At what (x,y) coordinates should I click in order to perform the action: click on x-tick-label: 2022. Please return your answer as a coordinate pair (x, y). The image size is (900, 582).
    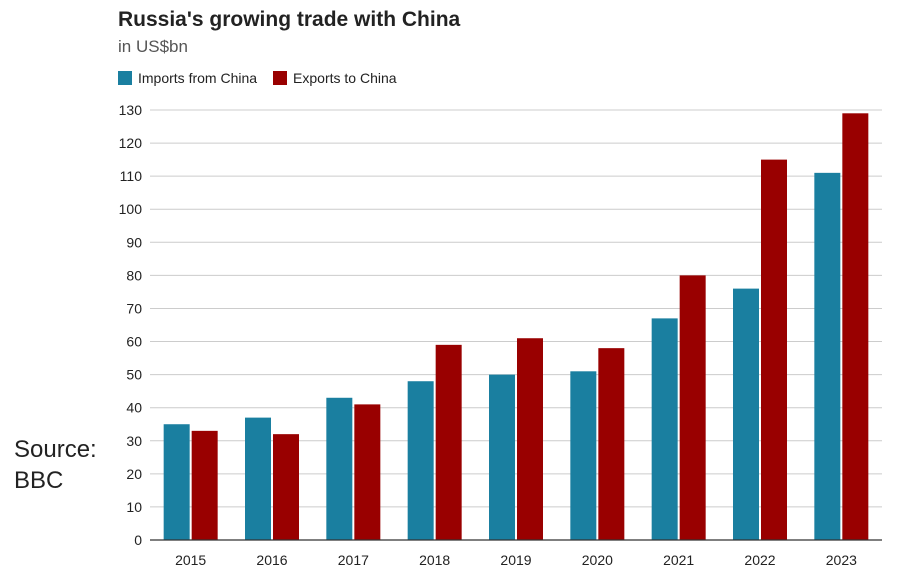
    Looking at the image, I should click on (759, 560).